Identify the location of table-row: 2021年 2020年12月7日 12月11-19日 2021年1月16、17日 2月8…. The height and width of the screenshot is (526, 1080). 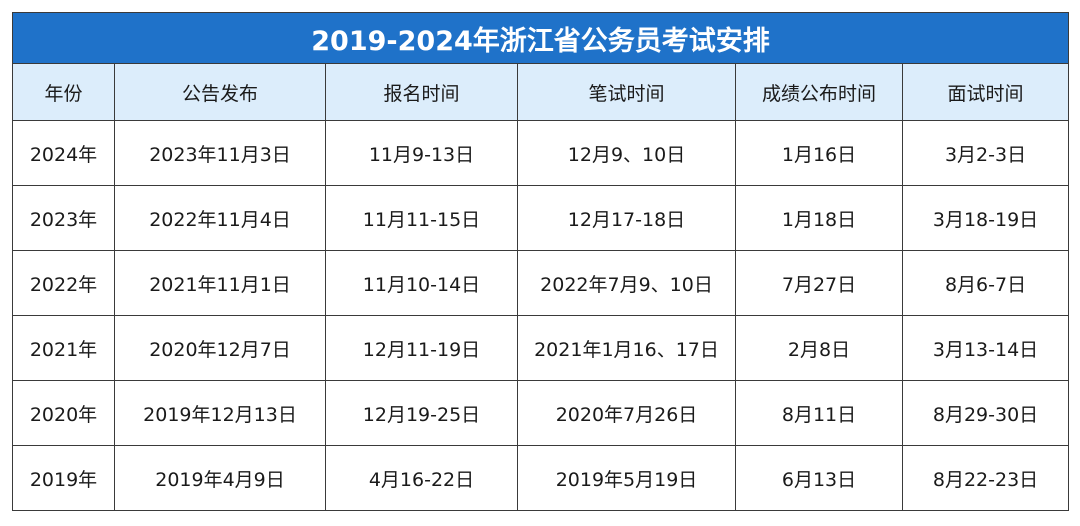
(541, 348).